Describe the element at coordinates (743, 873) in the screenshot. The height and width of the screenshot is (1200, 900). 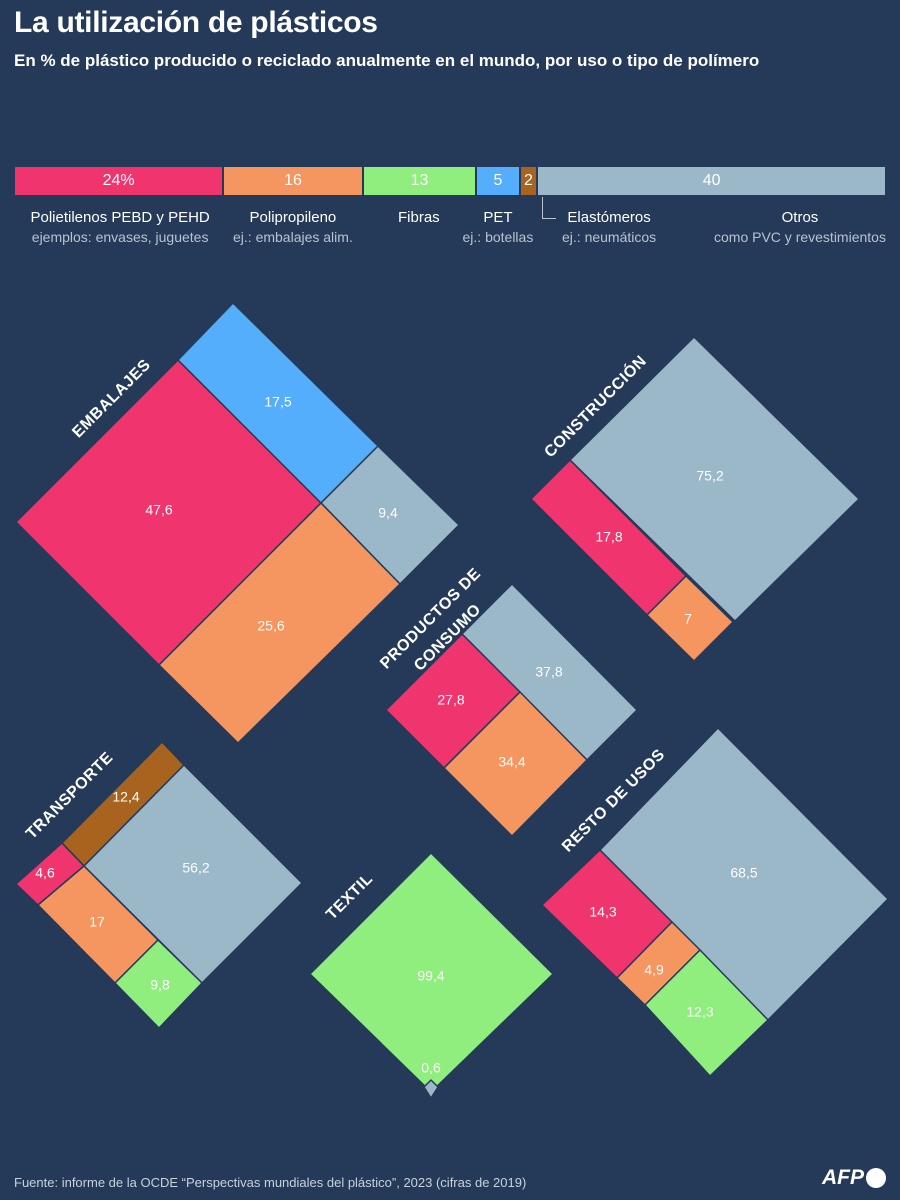
I see `cell-value-label: 68,5` at that location.